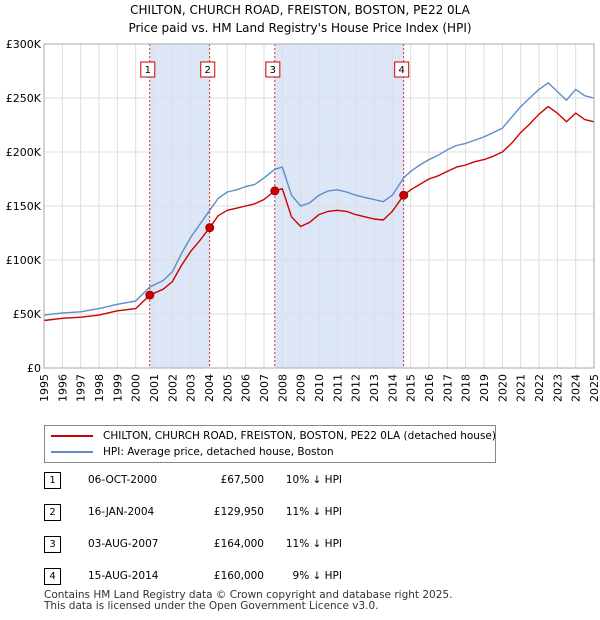 The width and height of the screenshot is (600, 620). Describe the element at coordinates (123, 576) in the screenshot. I see `sale-date: 15-AUG-2014` at that location.